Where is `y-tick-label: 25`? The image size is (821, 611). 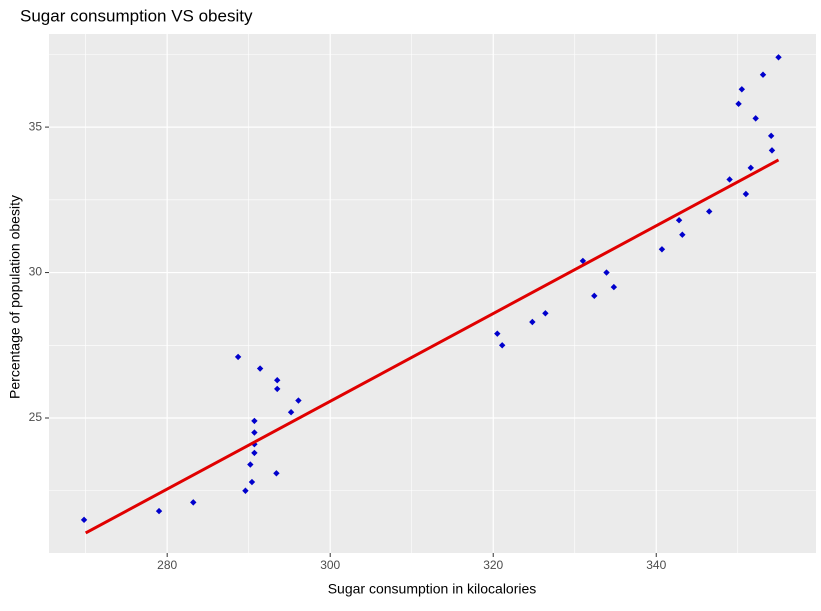
y-tick-label: 25 is located at coordinates (36, 417).